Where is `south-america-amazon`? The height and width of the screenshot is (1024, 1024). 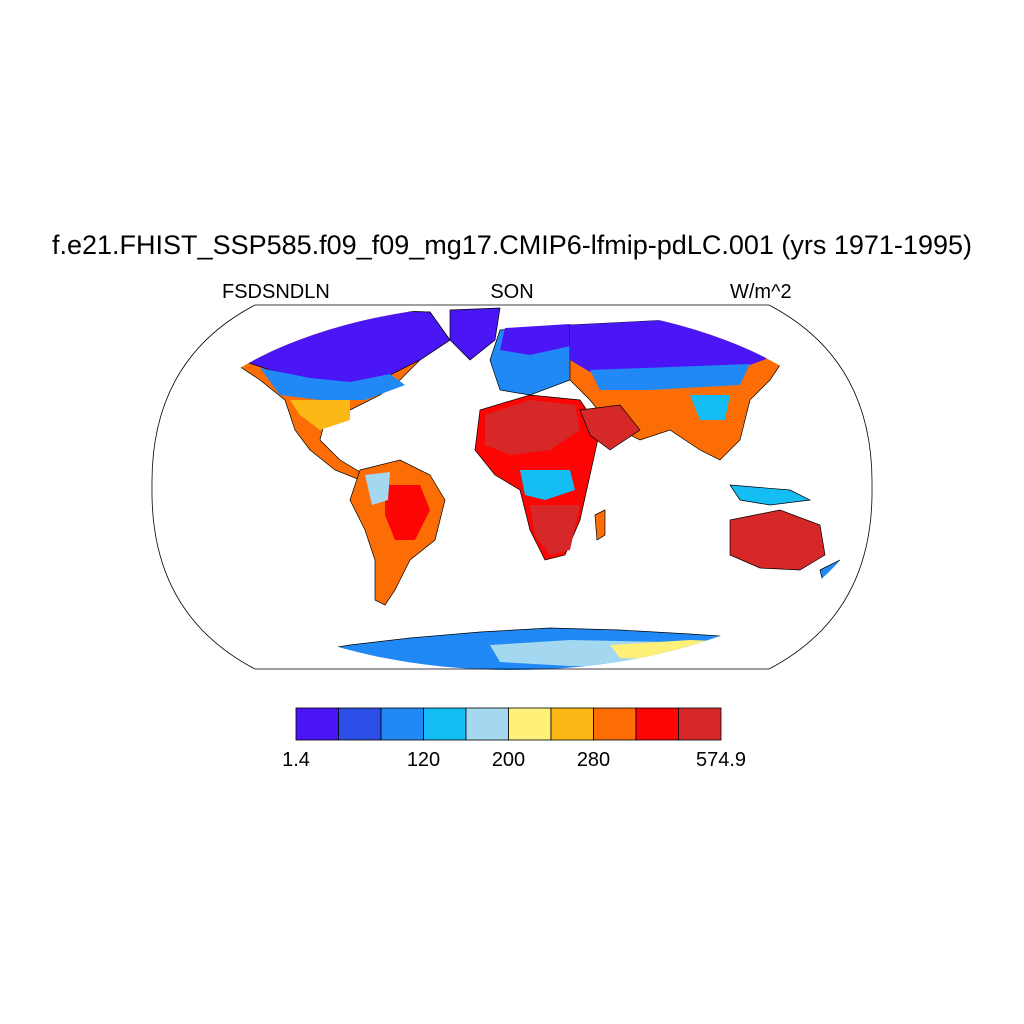 south-america-amazon is located at coordinates (377, 488).